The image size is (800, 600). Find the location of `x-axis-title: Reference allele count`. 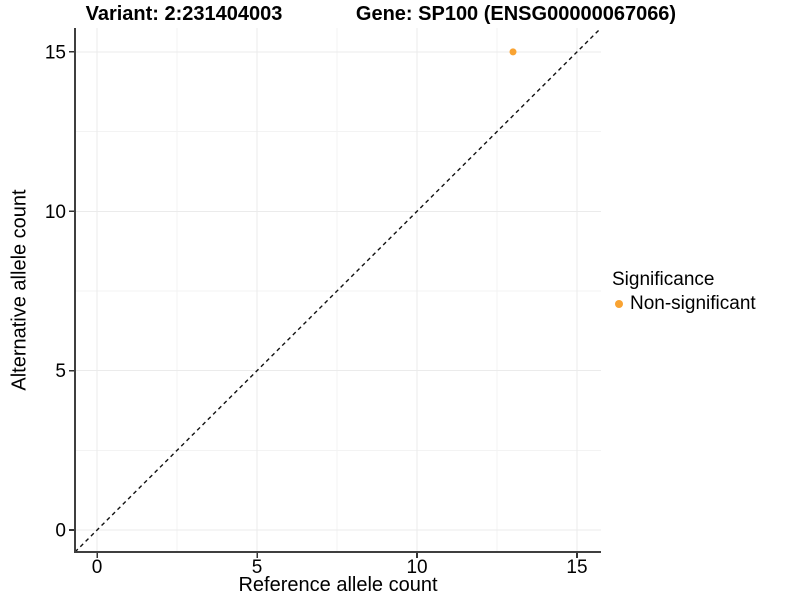

x-axis-title: Reference allele count is located at coordinates (338, 585).